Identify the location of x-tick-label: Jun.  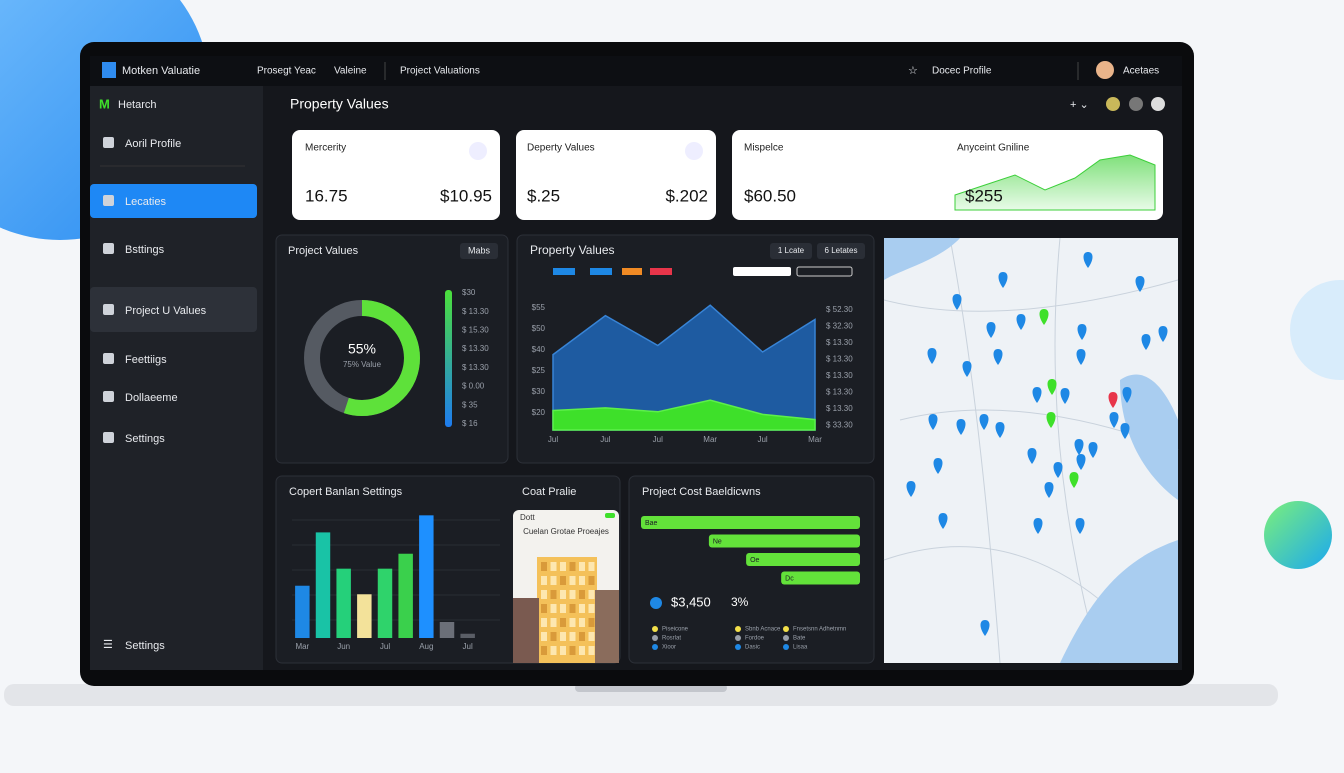
(343, 646).